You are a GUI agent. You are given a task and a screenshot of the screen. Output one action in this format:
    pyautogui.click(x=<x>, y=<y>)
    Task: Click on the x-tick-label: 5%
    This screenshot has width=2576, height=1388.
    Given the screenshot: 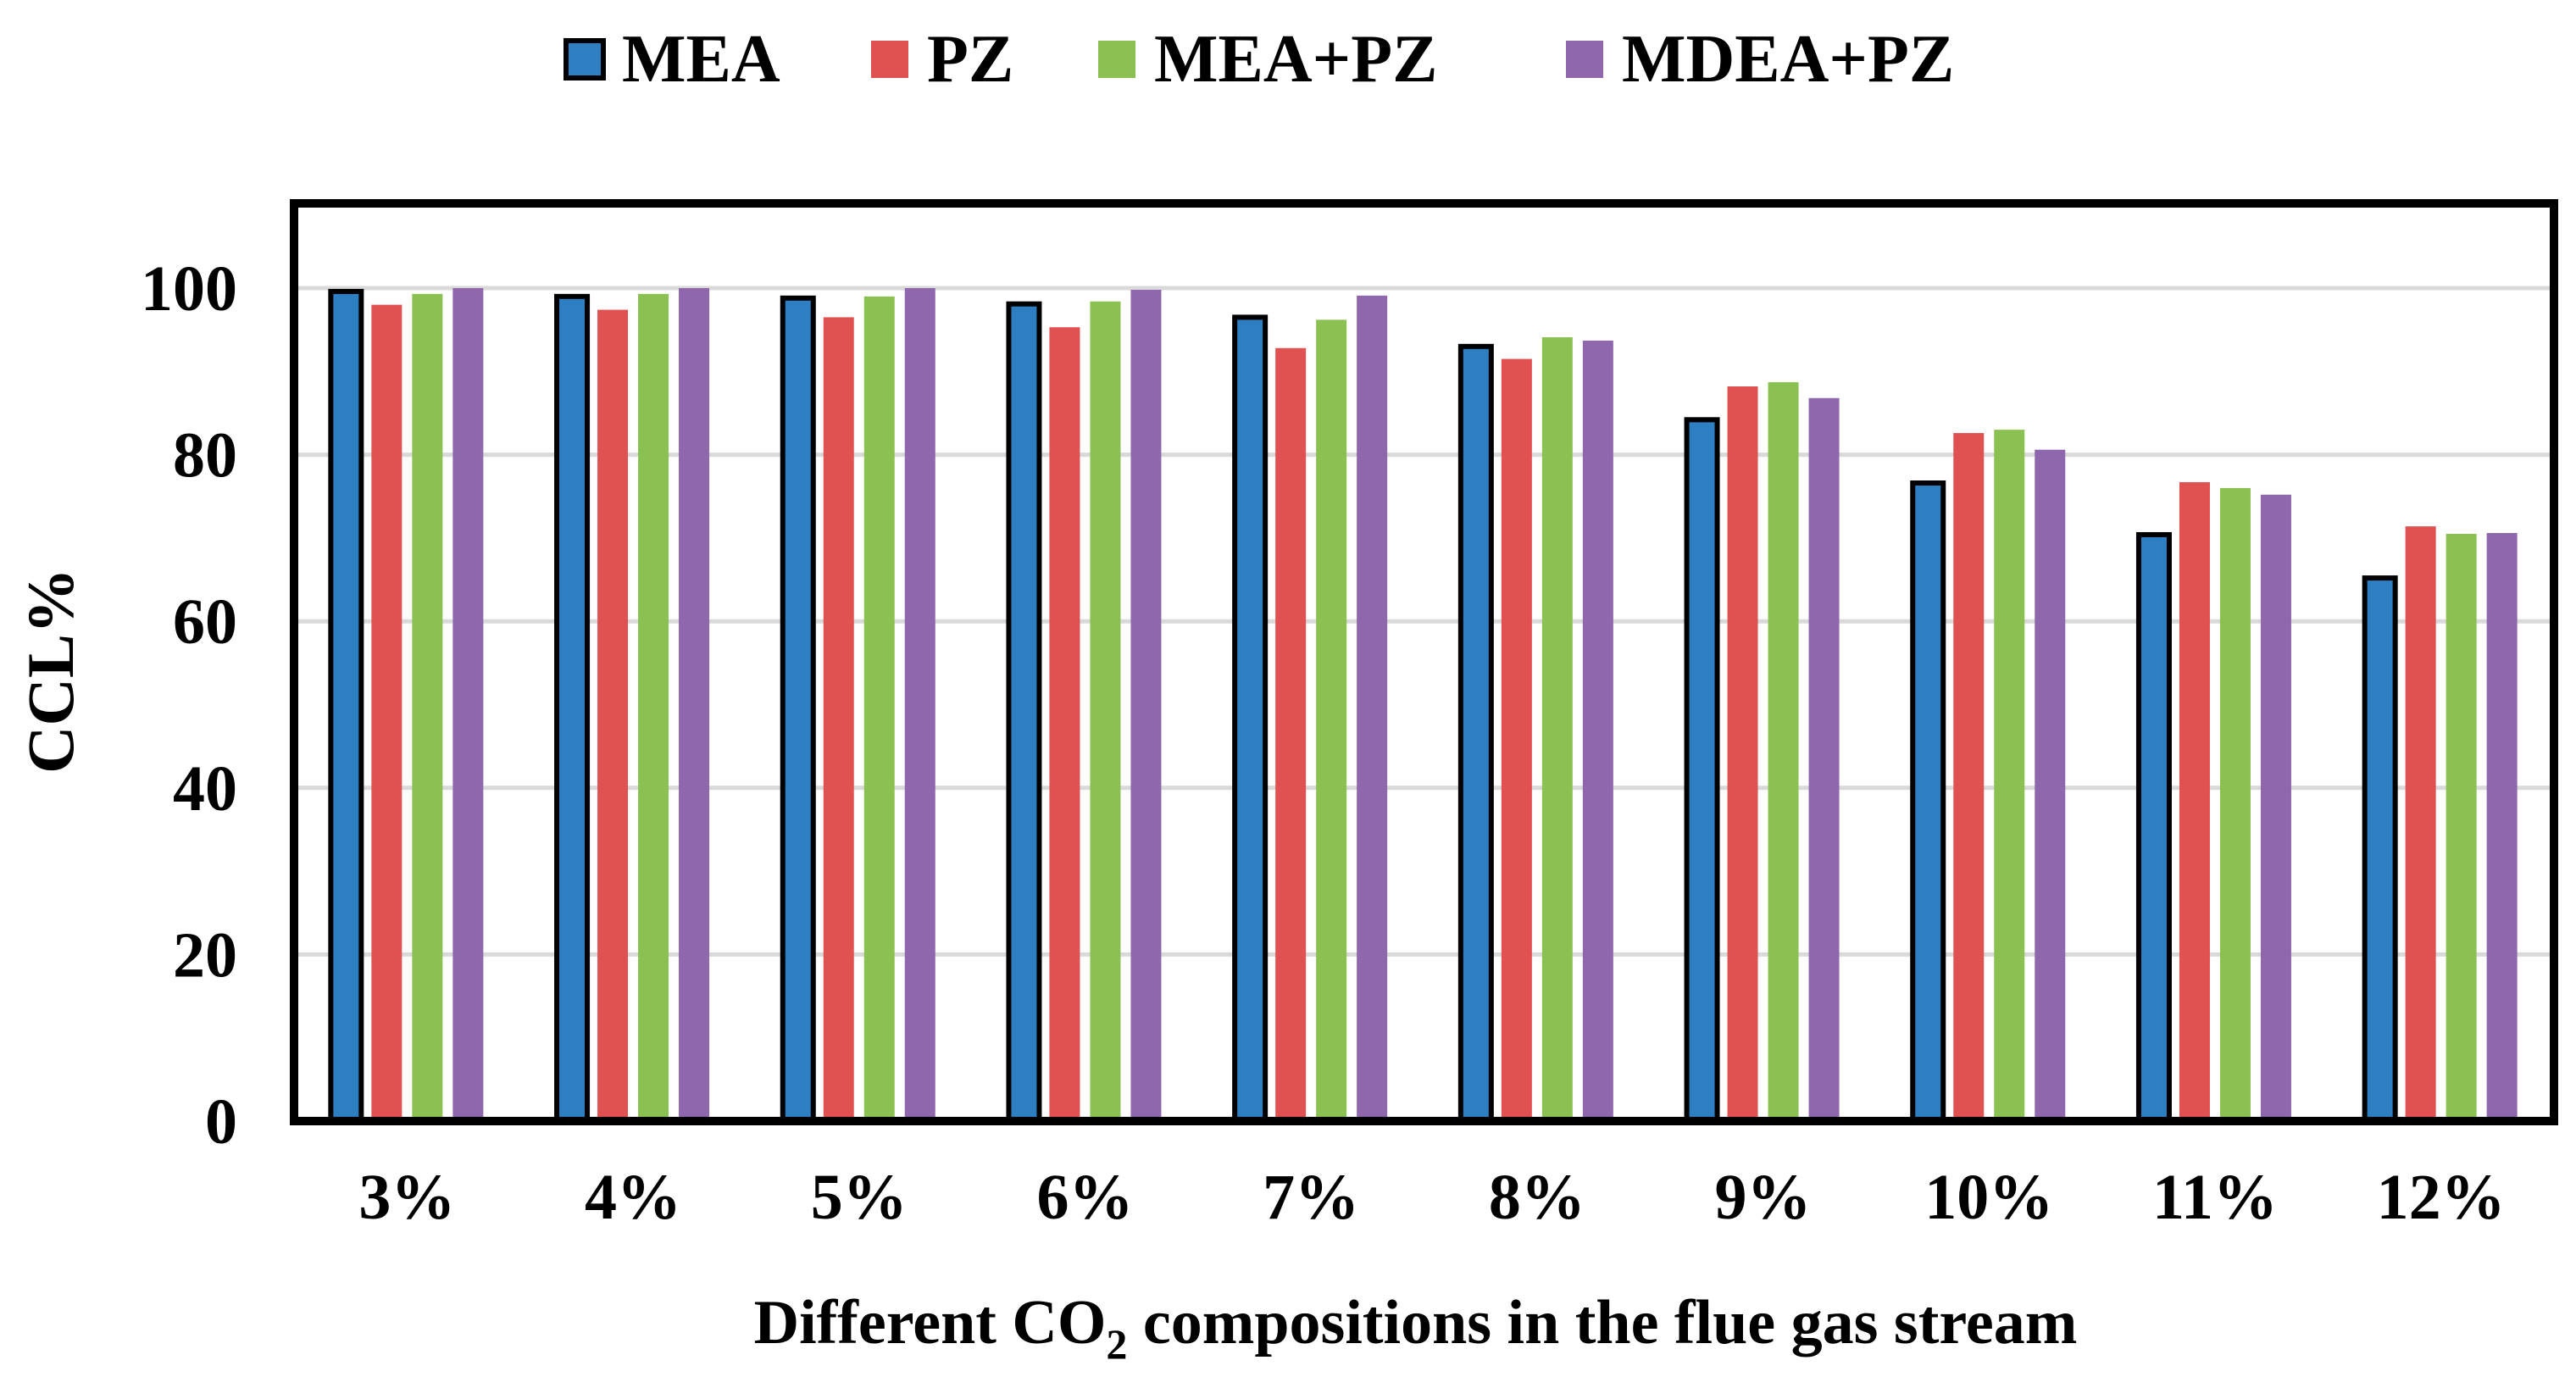 What is the action you would take?
    pyautogui.click(x=859, y=1197)
    